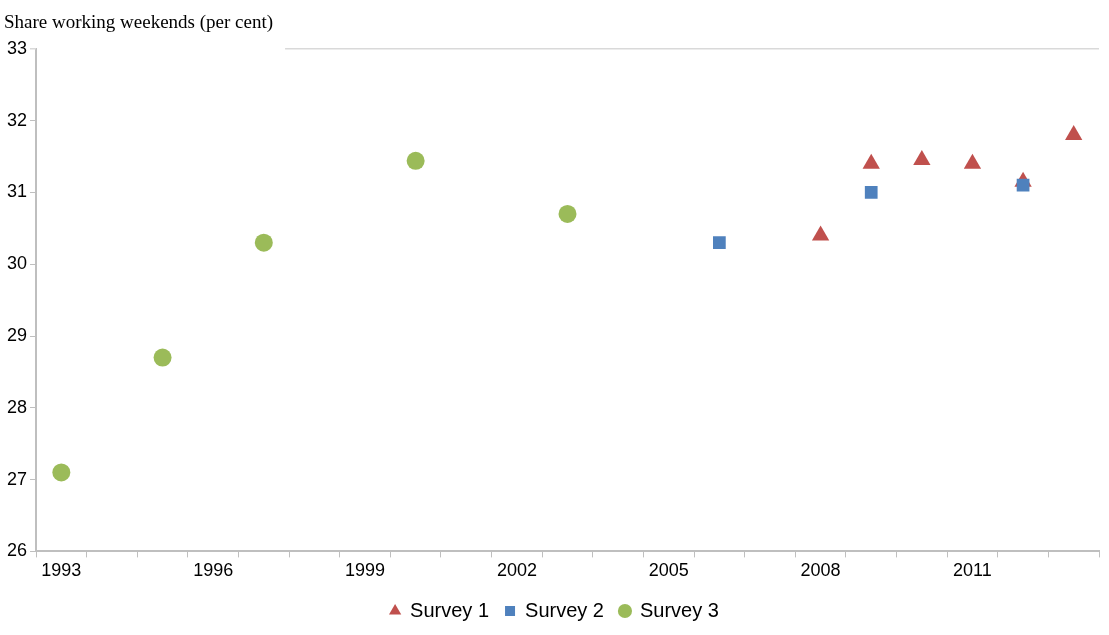  Describe the element at coordinates (564, 609) in the screenshot. I see `legend-label: Survey 2` at that location.